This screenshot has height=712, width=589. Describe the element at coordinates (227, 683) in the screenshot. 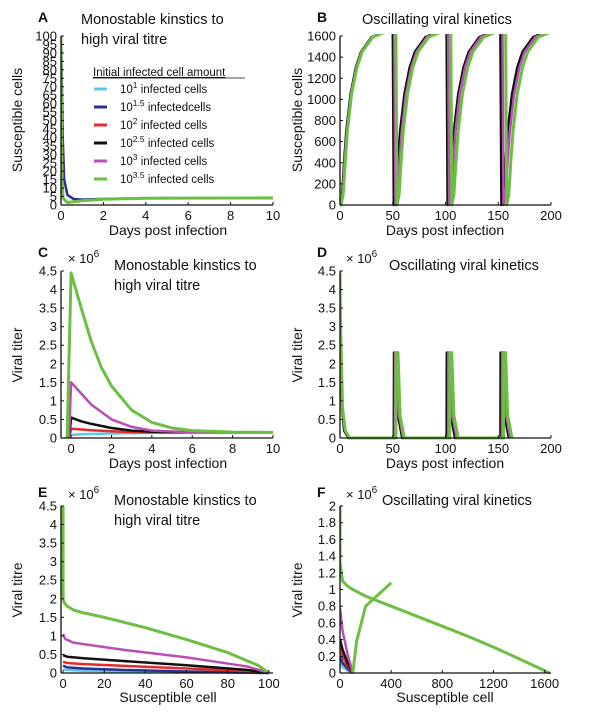

I see `x-tick-label: 80` at that location.